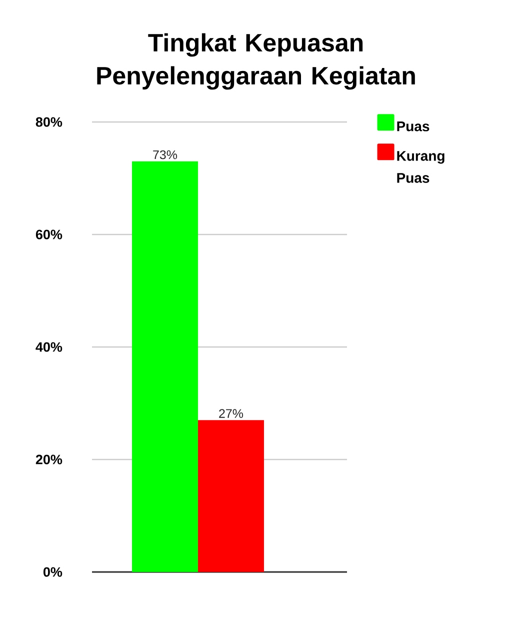  What do you see at coordinates (49, 235) in the screenshot?
I see `y-tick-label: 60%` at bounding box center [49, 235].